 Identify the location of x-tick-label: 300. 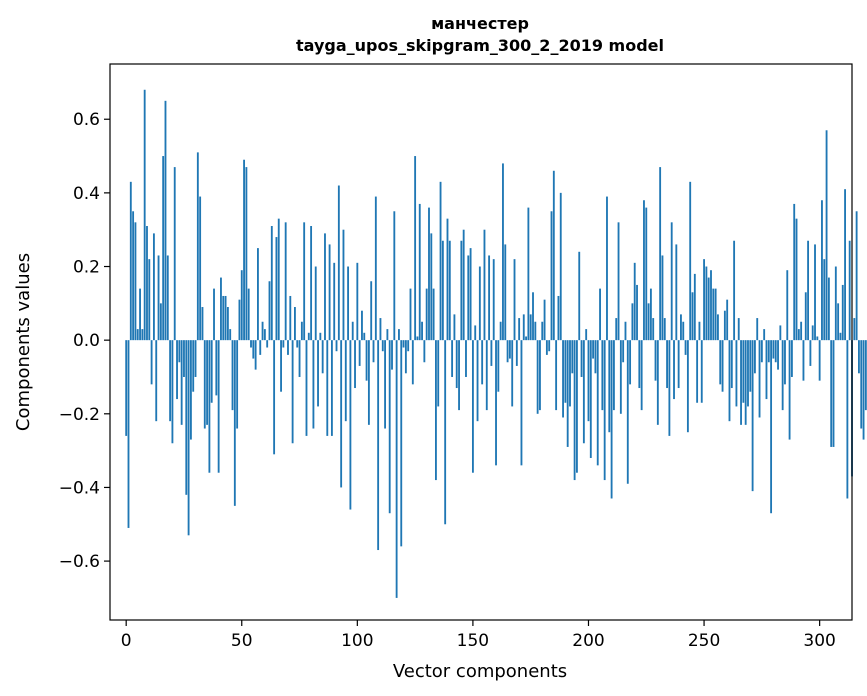
(819, 641).